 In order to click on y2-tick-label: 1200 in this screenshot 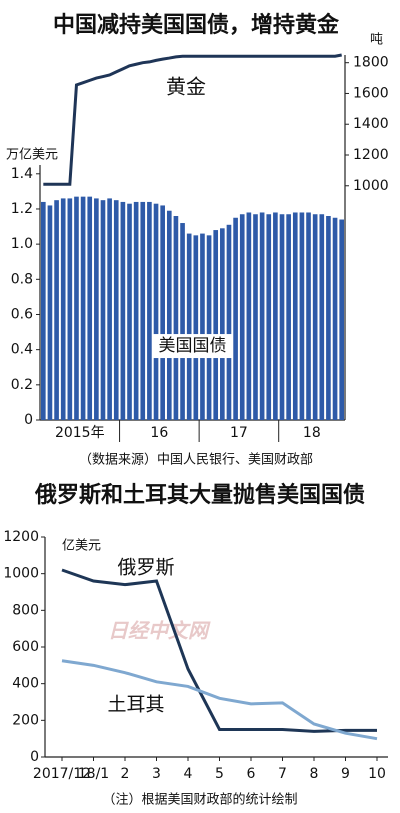, I will do `click(371, 155)`.